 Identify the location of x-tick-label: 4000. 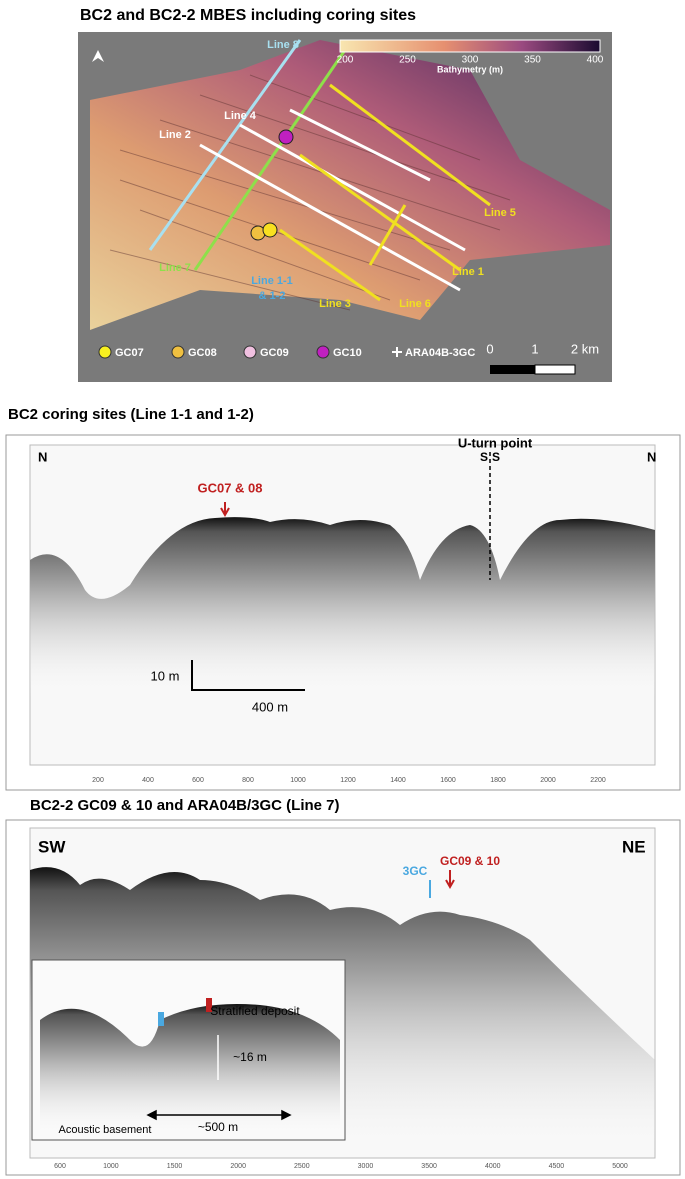
(493, 1166).